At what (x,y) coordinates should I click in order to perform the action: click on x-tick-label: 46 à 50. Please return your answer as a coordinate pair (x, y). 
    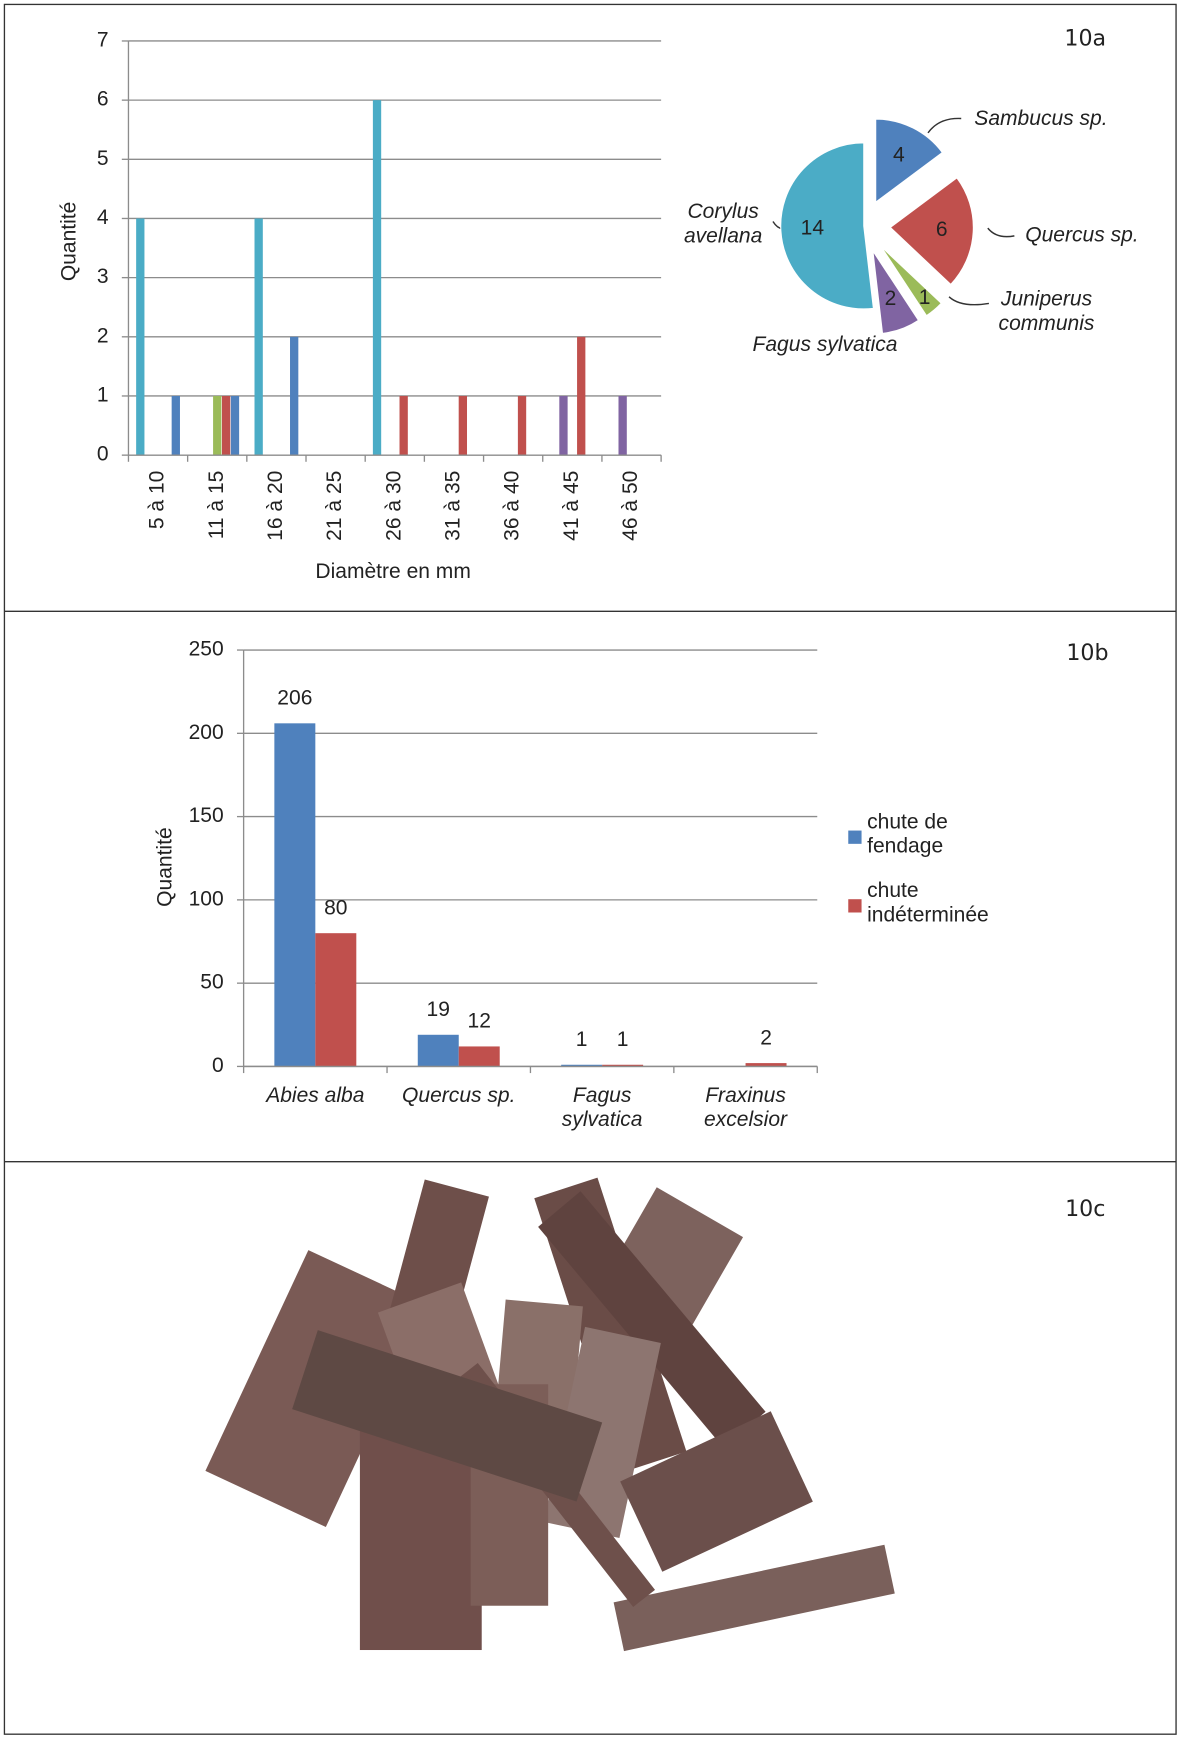
    Looking at the image, I should click on (630, 506).